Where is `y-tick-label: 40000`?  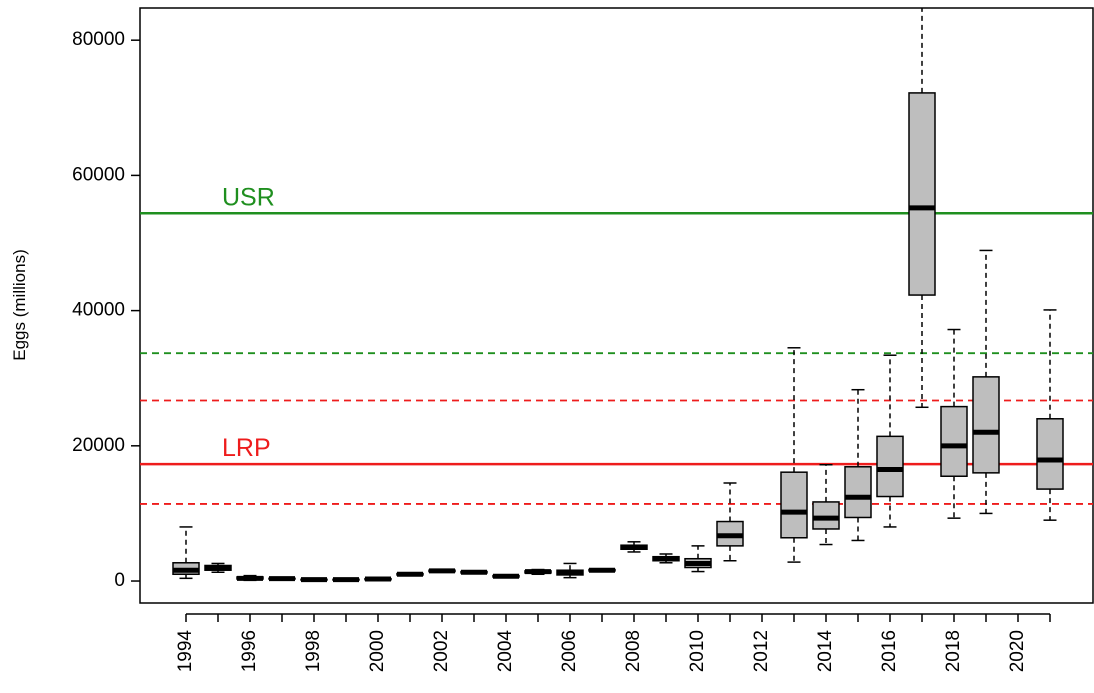
y-tick-label: 40000 is located at coordinates (98, 310).